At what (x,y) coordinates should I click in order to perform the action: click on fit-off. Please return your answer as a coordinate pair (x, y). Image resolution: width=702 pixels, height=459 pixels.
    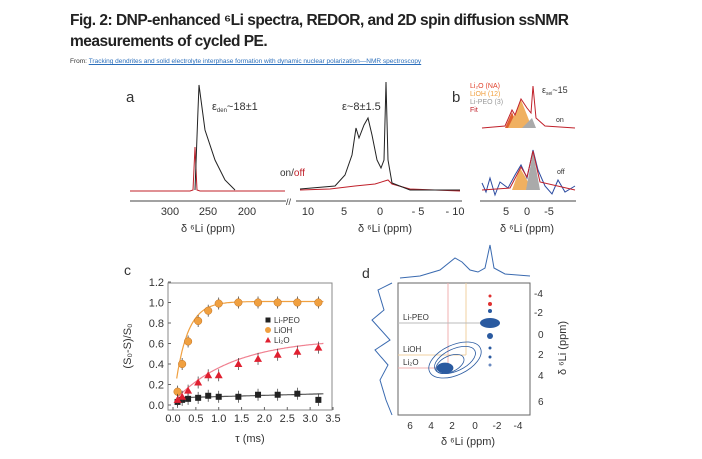
    Looking at the image, I should click on (528, 170).